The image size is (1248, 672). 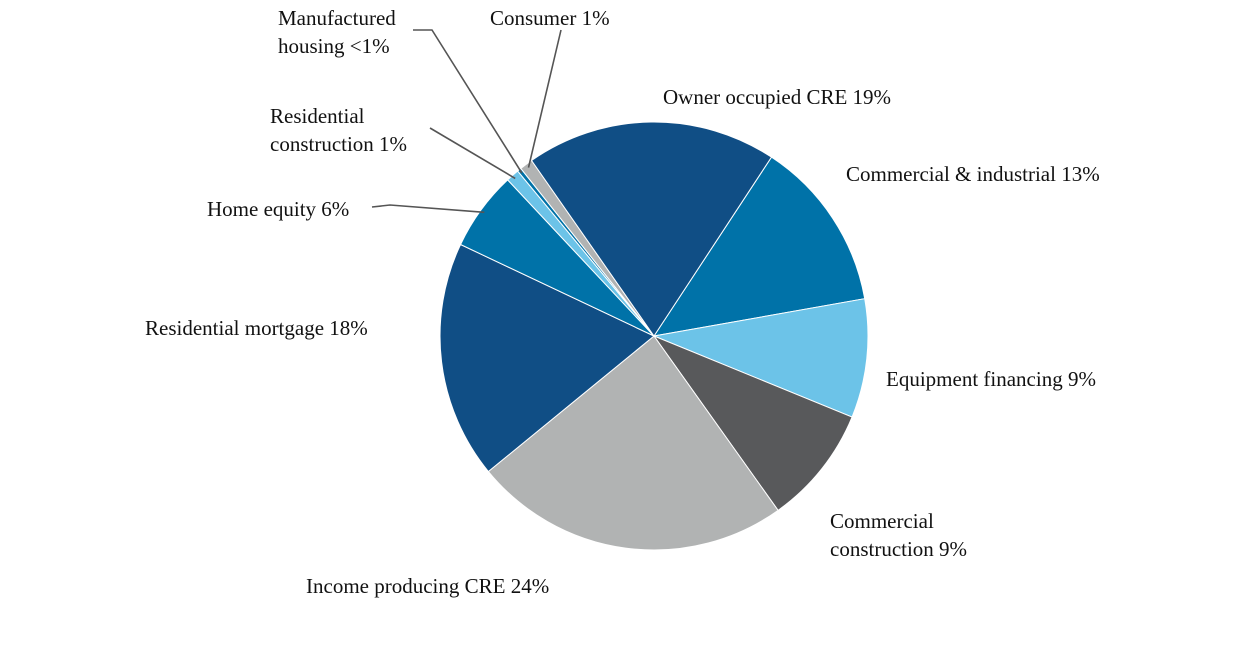 I want to click on slice-label: Residential mortgage 18%, so click(x=256, y=328).